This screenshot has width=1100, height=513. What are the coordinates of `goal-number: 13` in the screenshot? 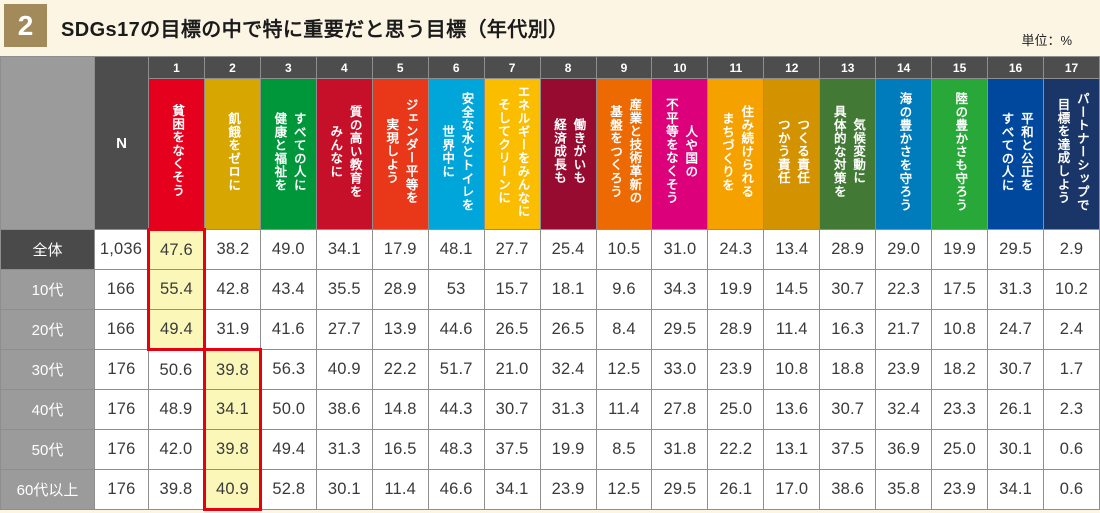 It's located at (848, 67).